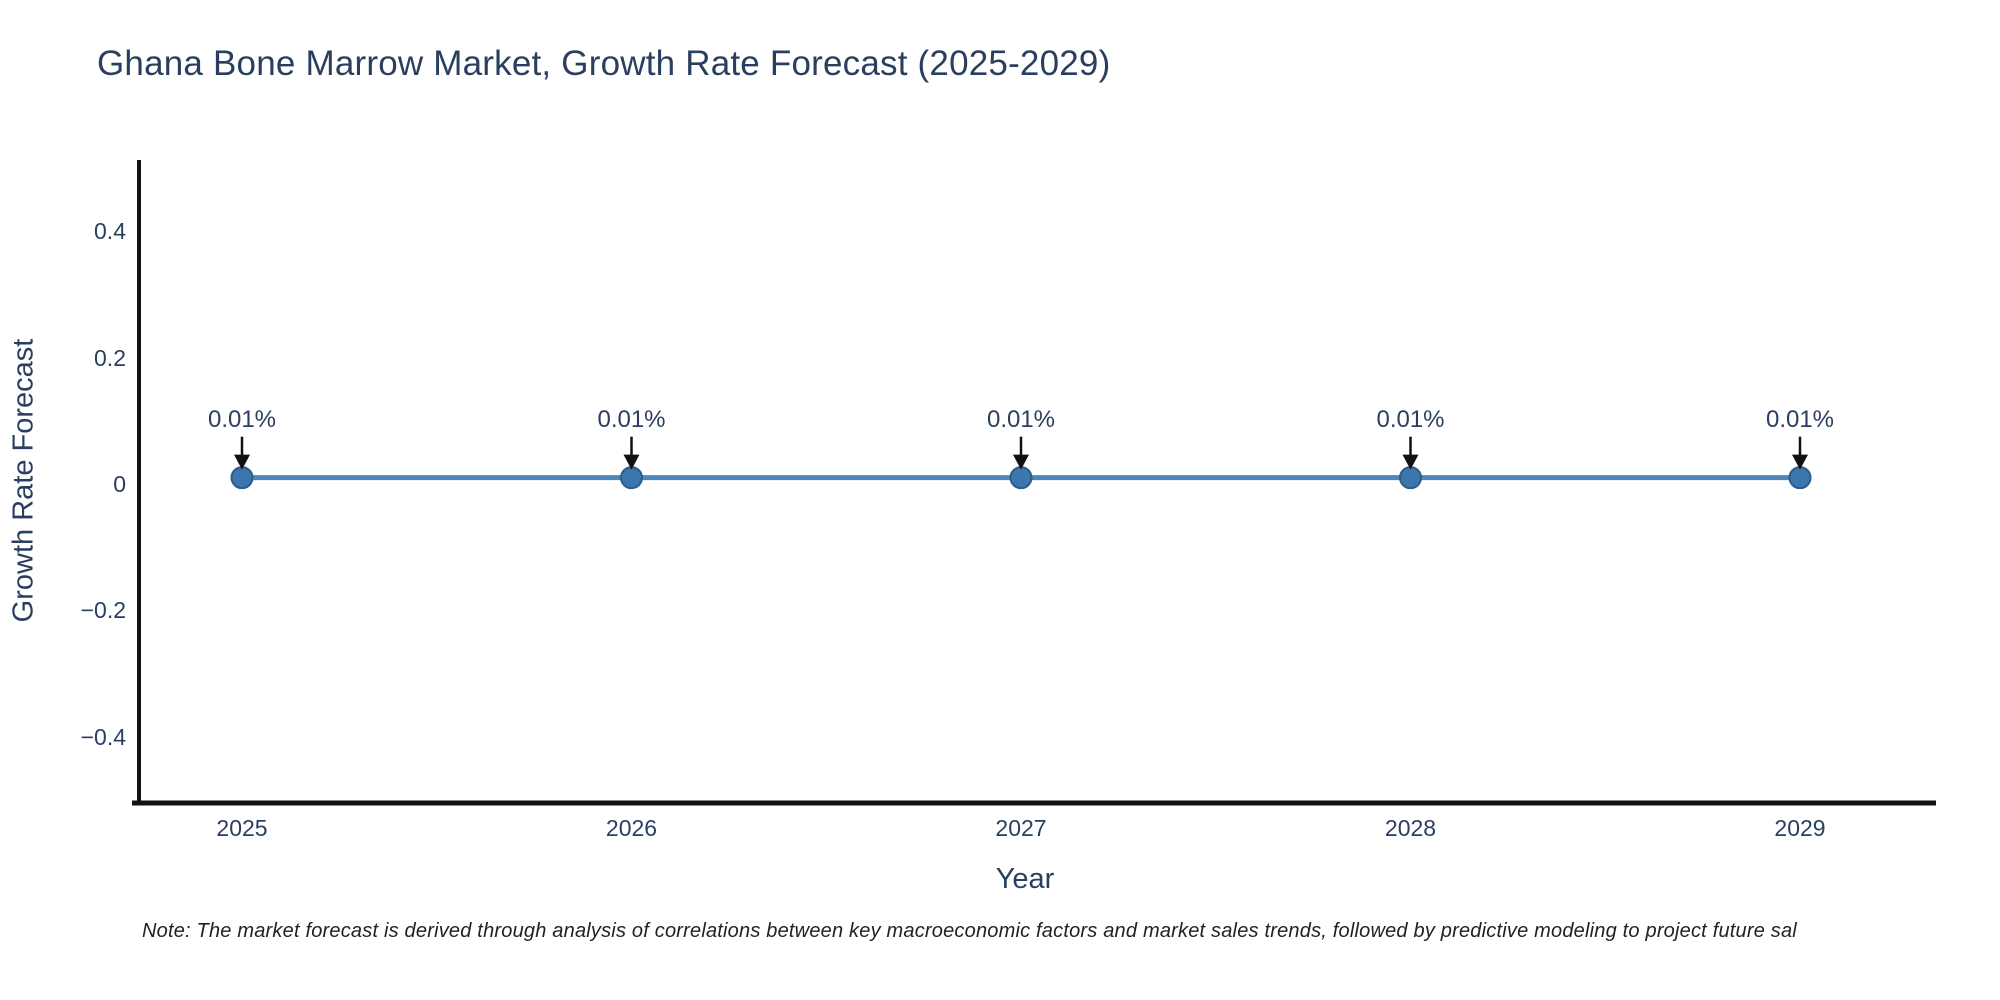  I want to click on y-tick-label: 0.2, so click(110, 357).